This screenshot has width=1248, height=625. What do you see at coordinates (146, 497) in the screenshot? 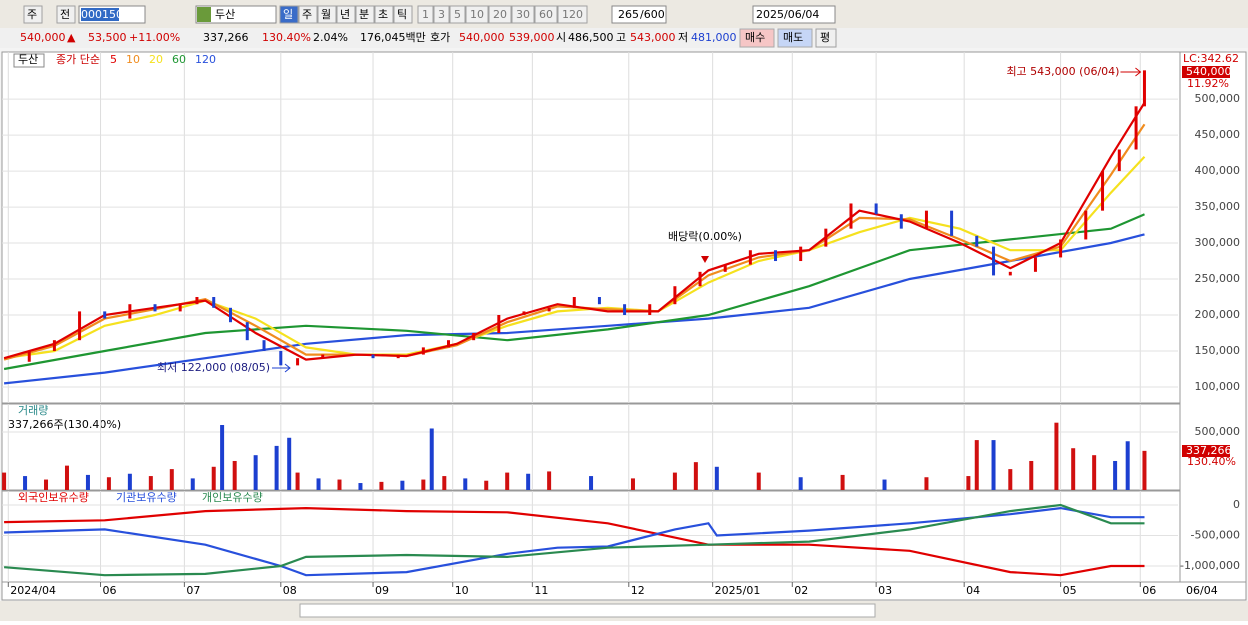
I see `legend-item: 기관보유수량` at bounding box center [146, 497].